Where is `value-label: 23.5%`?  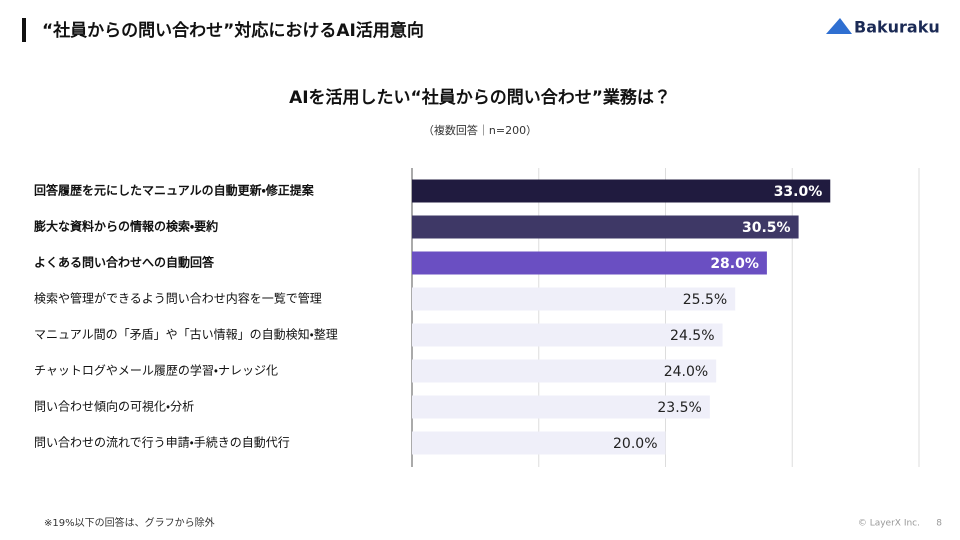
value-label: 23.5% is located at coordinates (679, 408).